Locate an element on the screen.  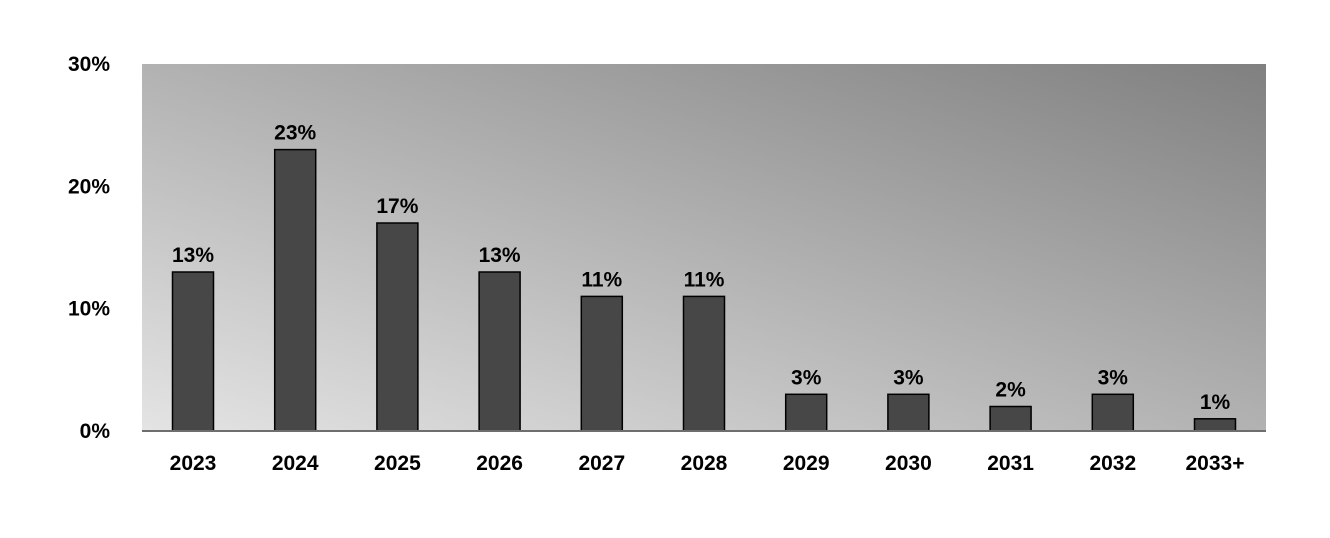
bar-2031 is located at coordinates (1010, 418).